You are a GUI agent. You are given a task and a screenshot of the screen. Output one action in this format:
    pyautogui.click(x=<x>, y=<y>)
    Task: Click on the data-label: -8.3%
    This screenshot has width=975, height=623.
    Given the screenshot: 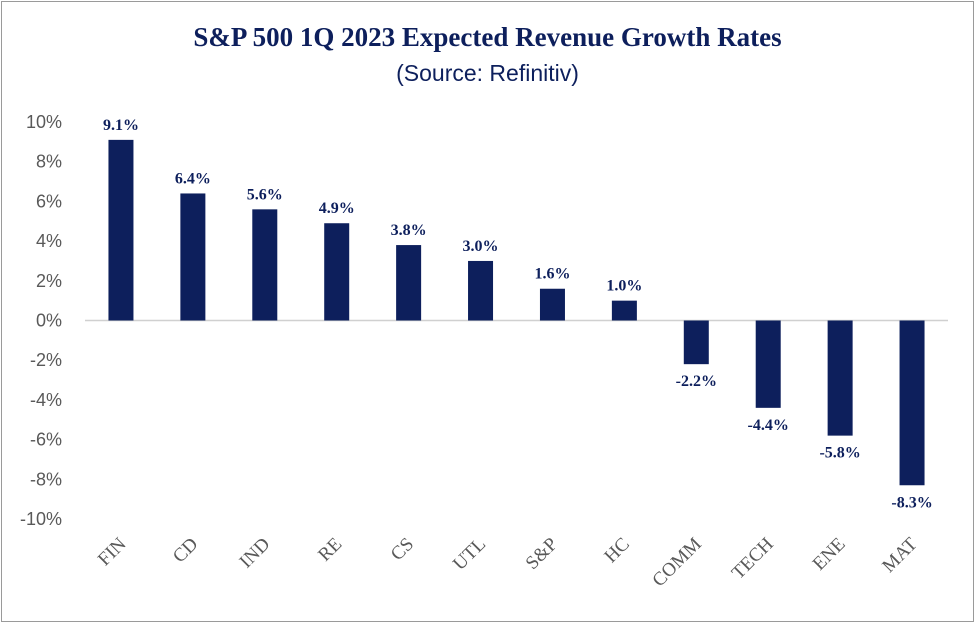 What is the action you would take?
    pyautogui.click(x=911, y=502)
    